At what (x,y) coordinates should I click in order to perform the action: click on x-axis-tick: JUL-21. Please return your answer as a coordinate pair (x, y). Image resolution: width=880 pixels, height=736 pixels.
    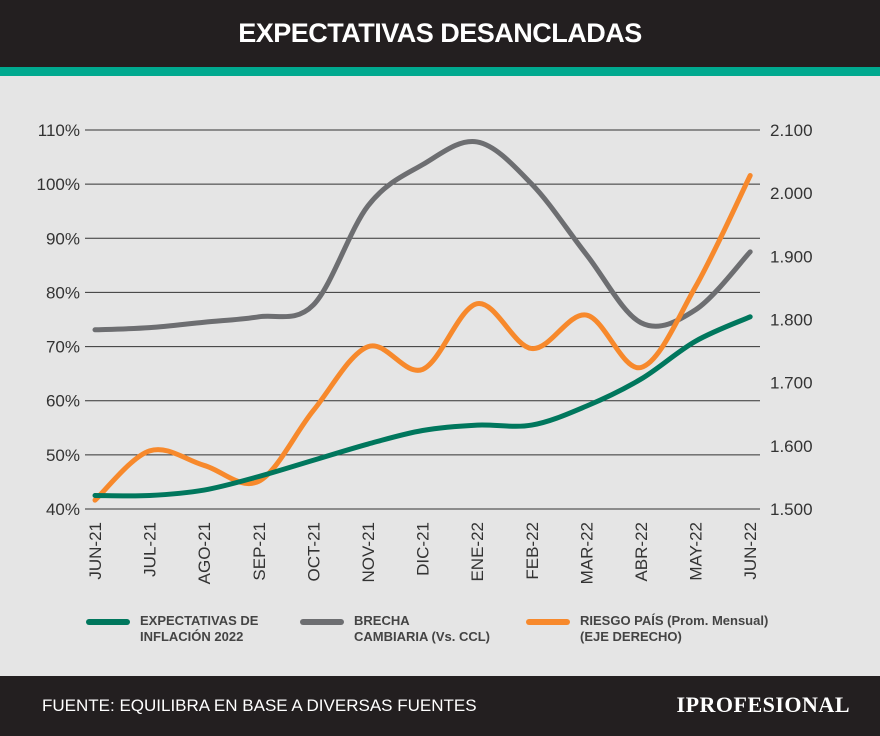
    Looking at the image, I should click on (150, 549).